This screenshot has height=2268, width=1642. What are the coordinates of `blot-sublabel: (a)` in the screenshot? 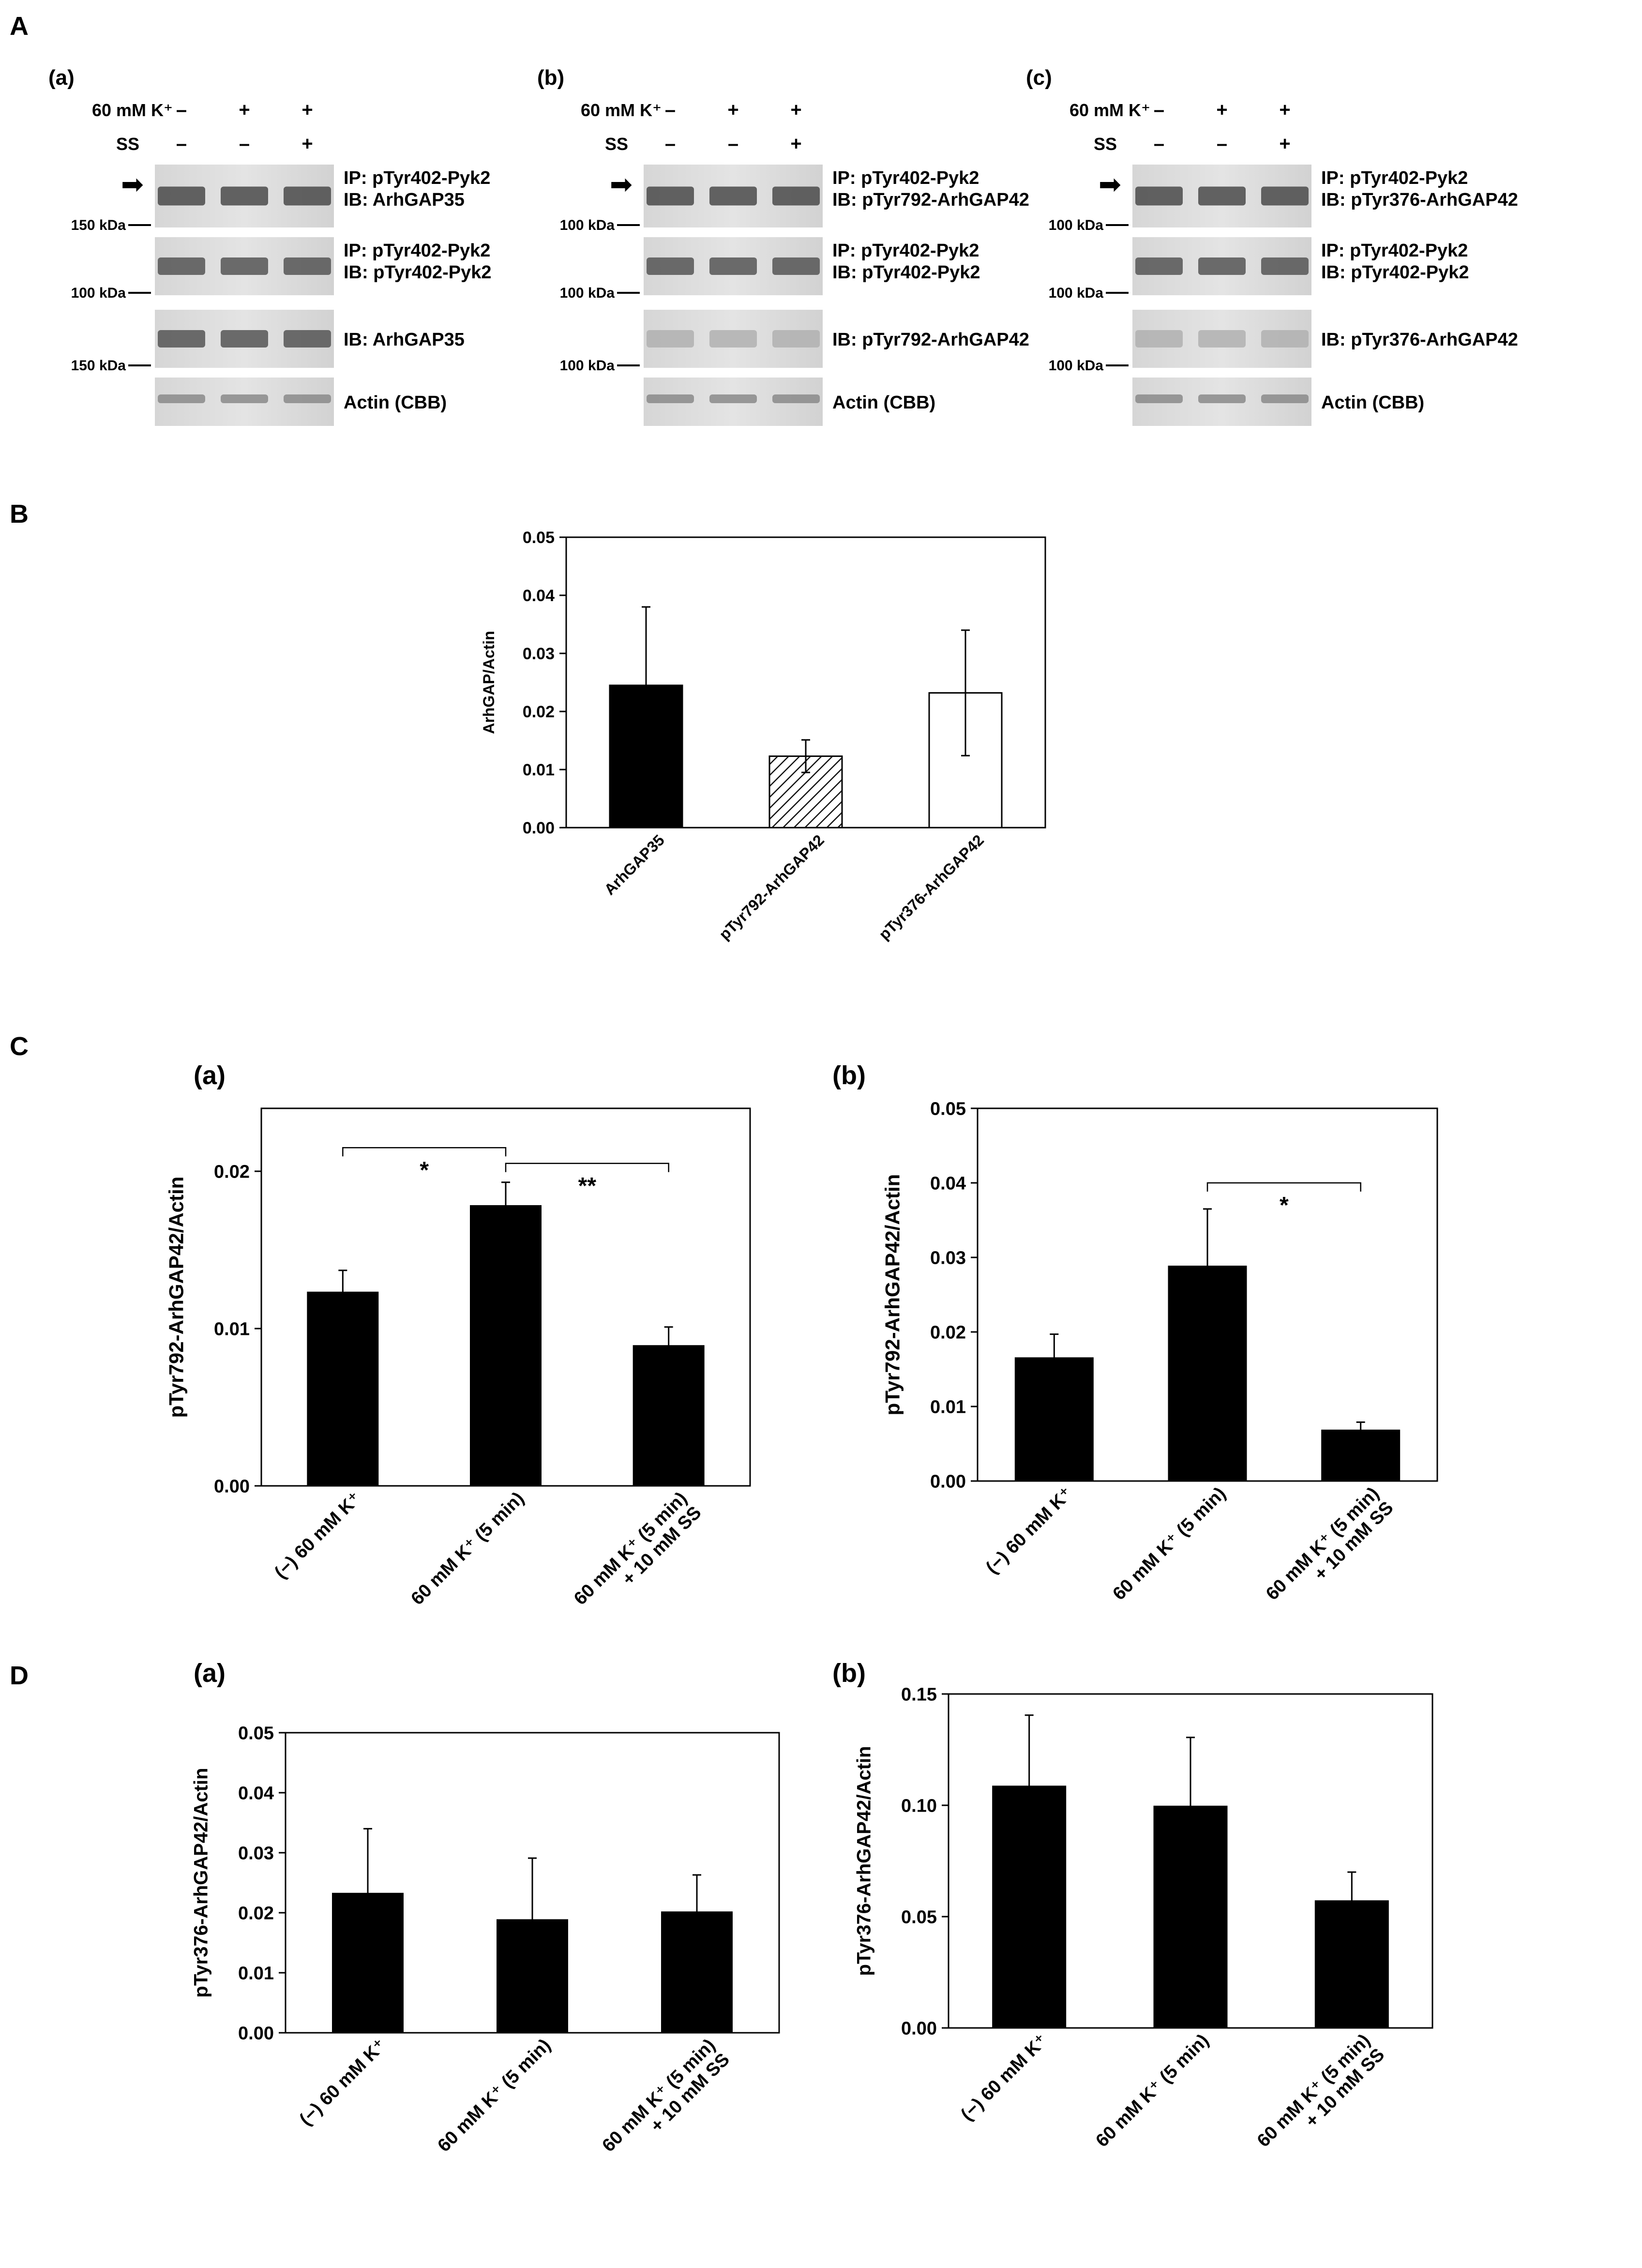 It's located at (61, 78).